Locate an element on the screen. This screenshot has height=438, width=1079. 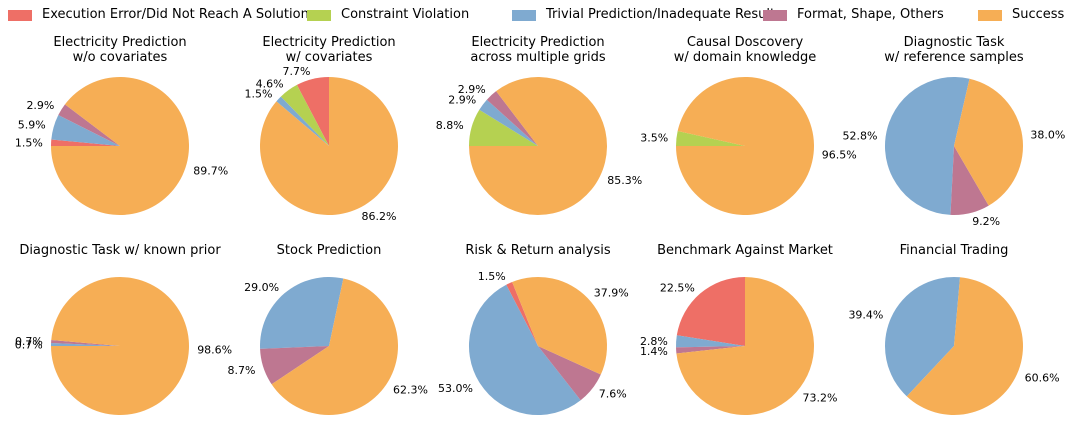
chart-title: w/o covariates is located at coordinates (120, 57).